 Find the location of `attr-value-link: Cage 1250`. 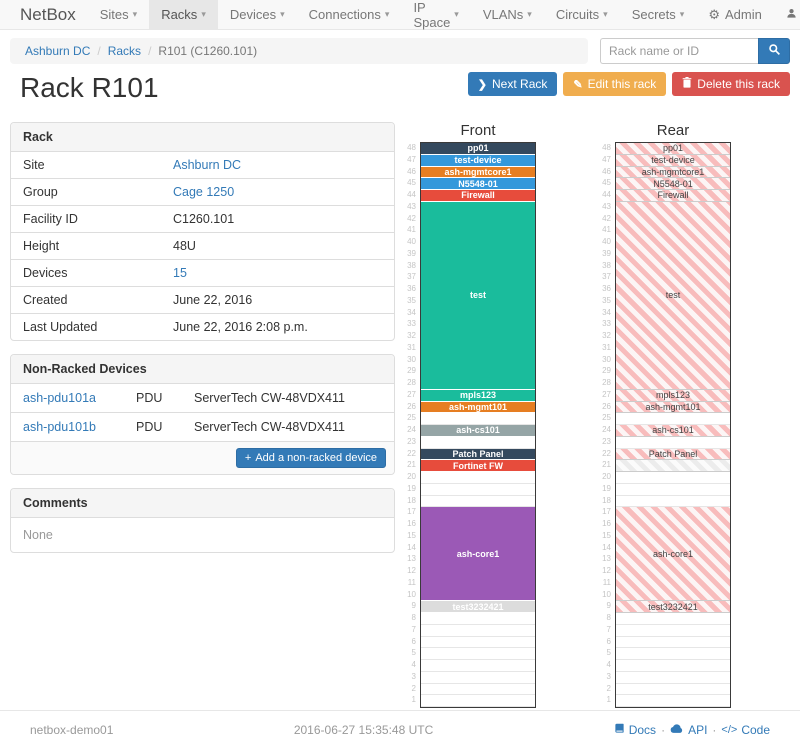

attr-value-link: Cage 1250 is located at coordinates (204, 192).